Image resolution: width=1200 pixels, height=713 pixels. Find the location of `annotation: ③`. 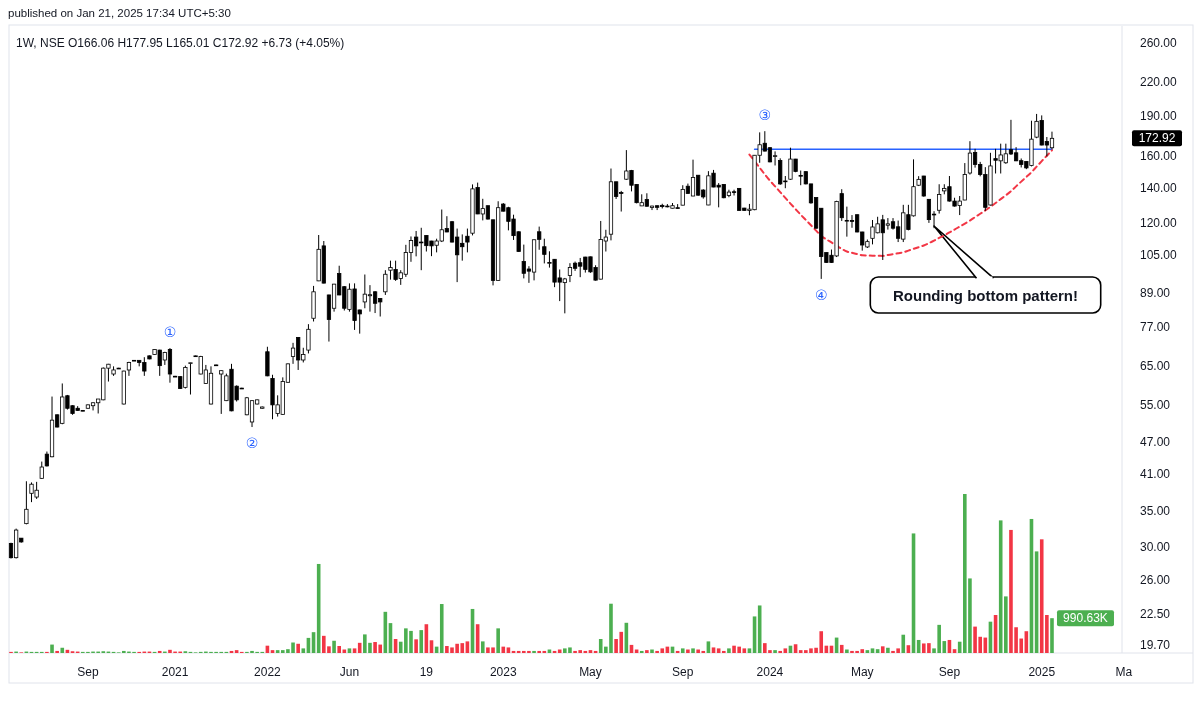

annotation: ③ is located at coordinates (765, 115).